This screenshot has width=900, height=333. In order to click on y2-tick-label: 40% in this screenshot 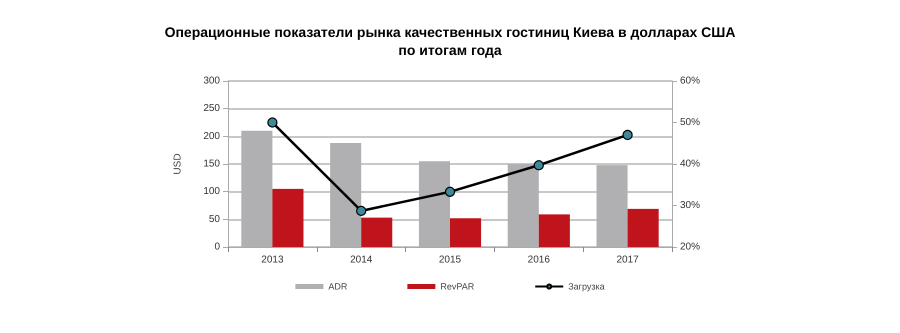, I will do `click(690, 164)`.